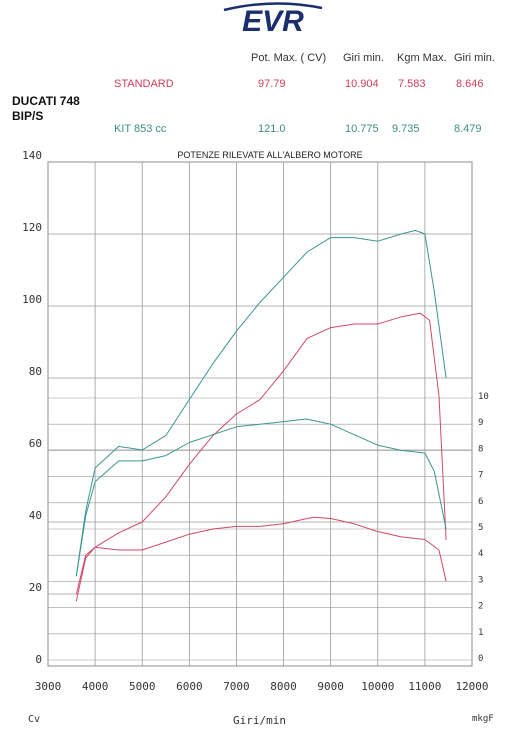 The height and width of the screenshot is (748, 530). I want to click on x-tick-label: 8000, so click(283, 686).